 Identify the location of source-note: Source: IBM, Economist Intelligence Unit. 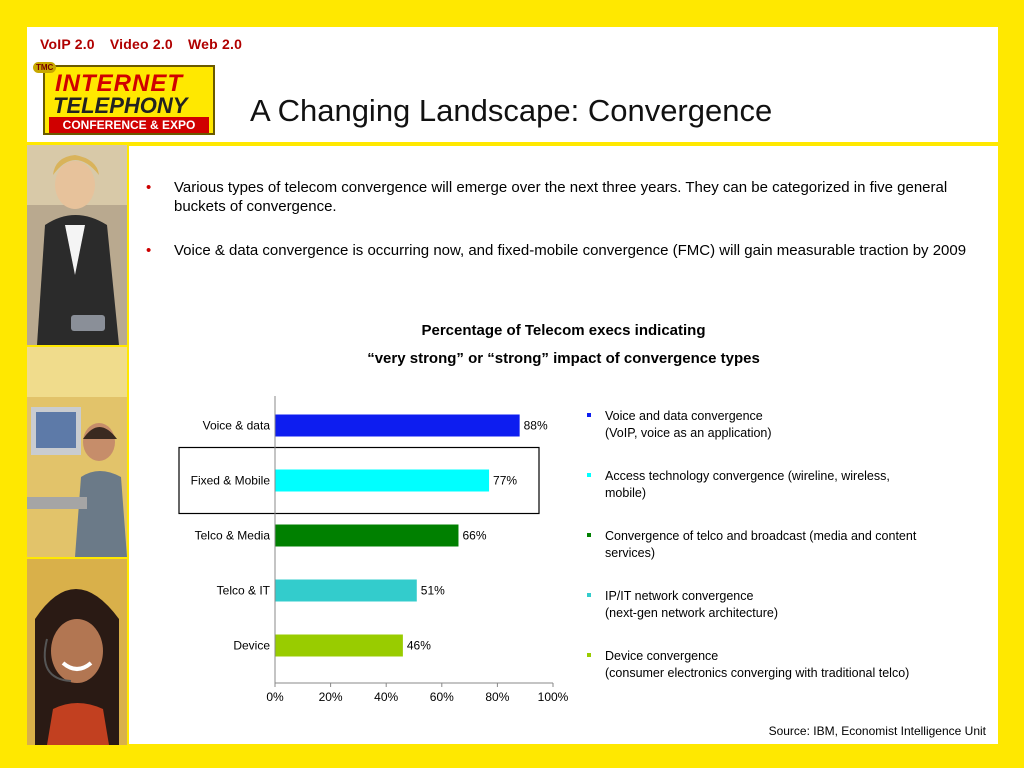
(877, 731).